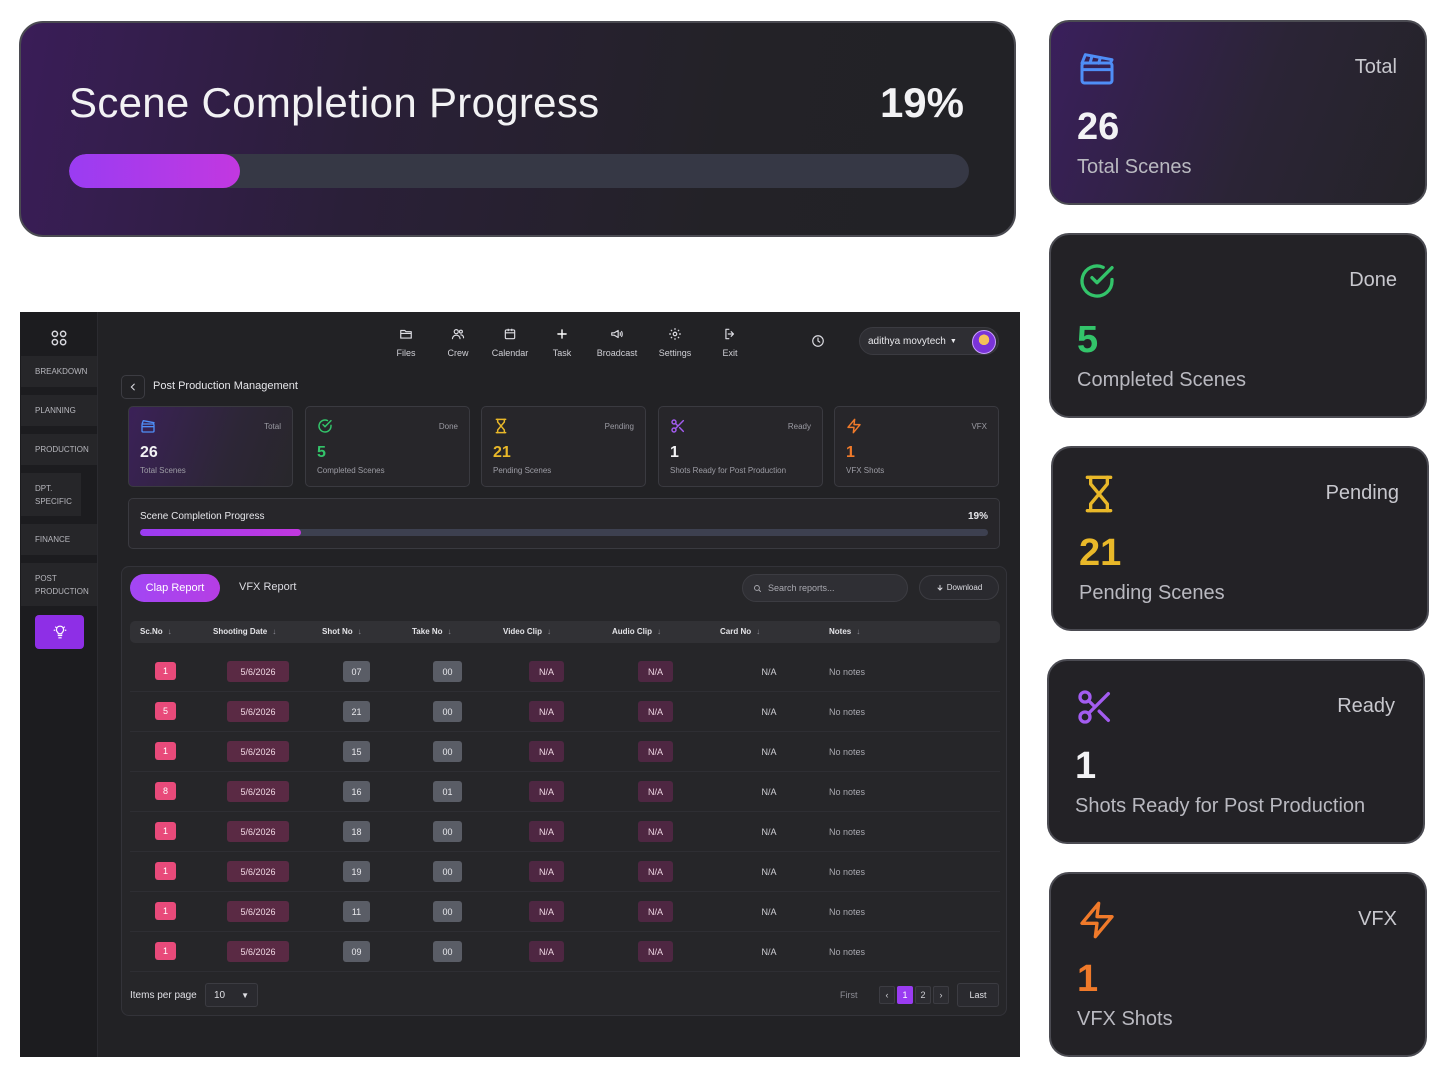 The width and height of the screenshot is (1450, 1080). What do you see at coordinates (929, 341) in the screenshot?
I see `user-menu: adithya movytech ▼` at bounding box center [929, 341].